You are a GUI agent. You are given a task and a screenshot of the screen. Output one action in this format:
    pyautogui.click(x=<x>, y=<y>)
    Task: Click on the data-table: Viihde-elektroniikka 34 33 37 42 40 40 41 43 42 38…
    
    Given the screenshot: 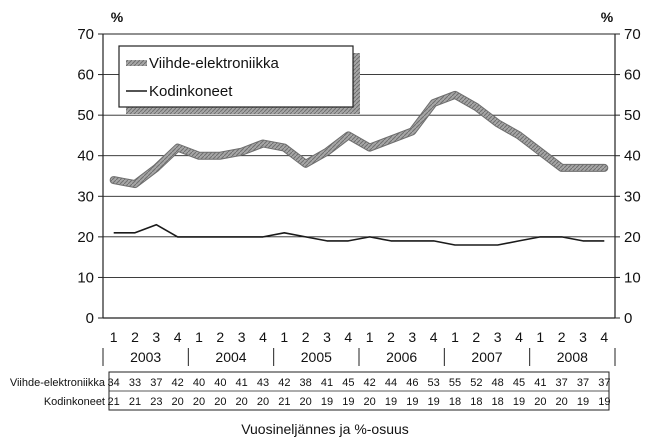 What is the action you would take?
    pyautogui.click(x=310, y=391)
    